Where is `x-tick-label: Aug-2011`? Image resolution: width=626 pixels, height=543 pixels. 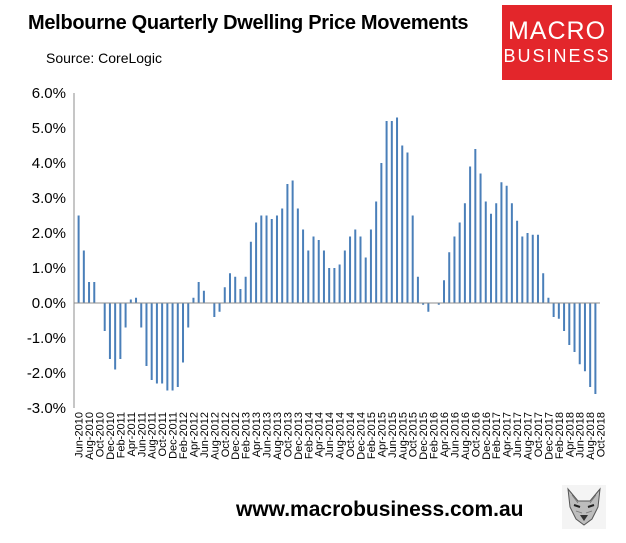
x-tick-label: Aug-2011 is located at coordinates (153, 435).